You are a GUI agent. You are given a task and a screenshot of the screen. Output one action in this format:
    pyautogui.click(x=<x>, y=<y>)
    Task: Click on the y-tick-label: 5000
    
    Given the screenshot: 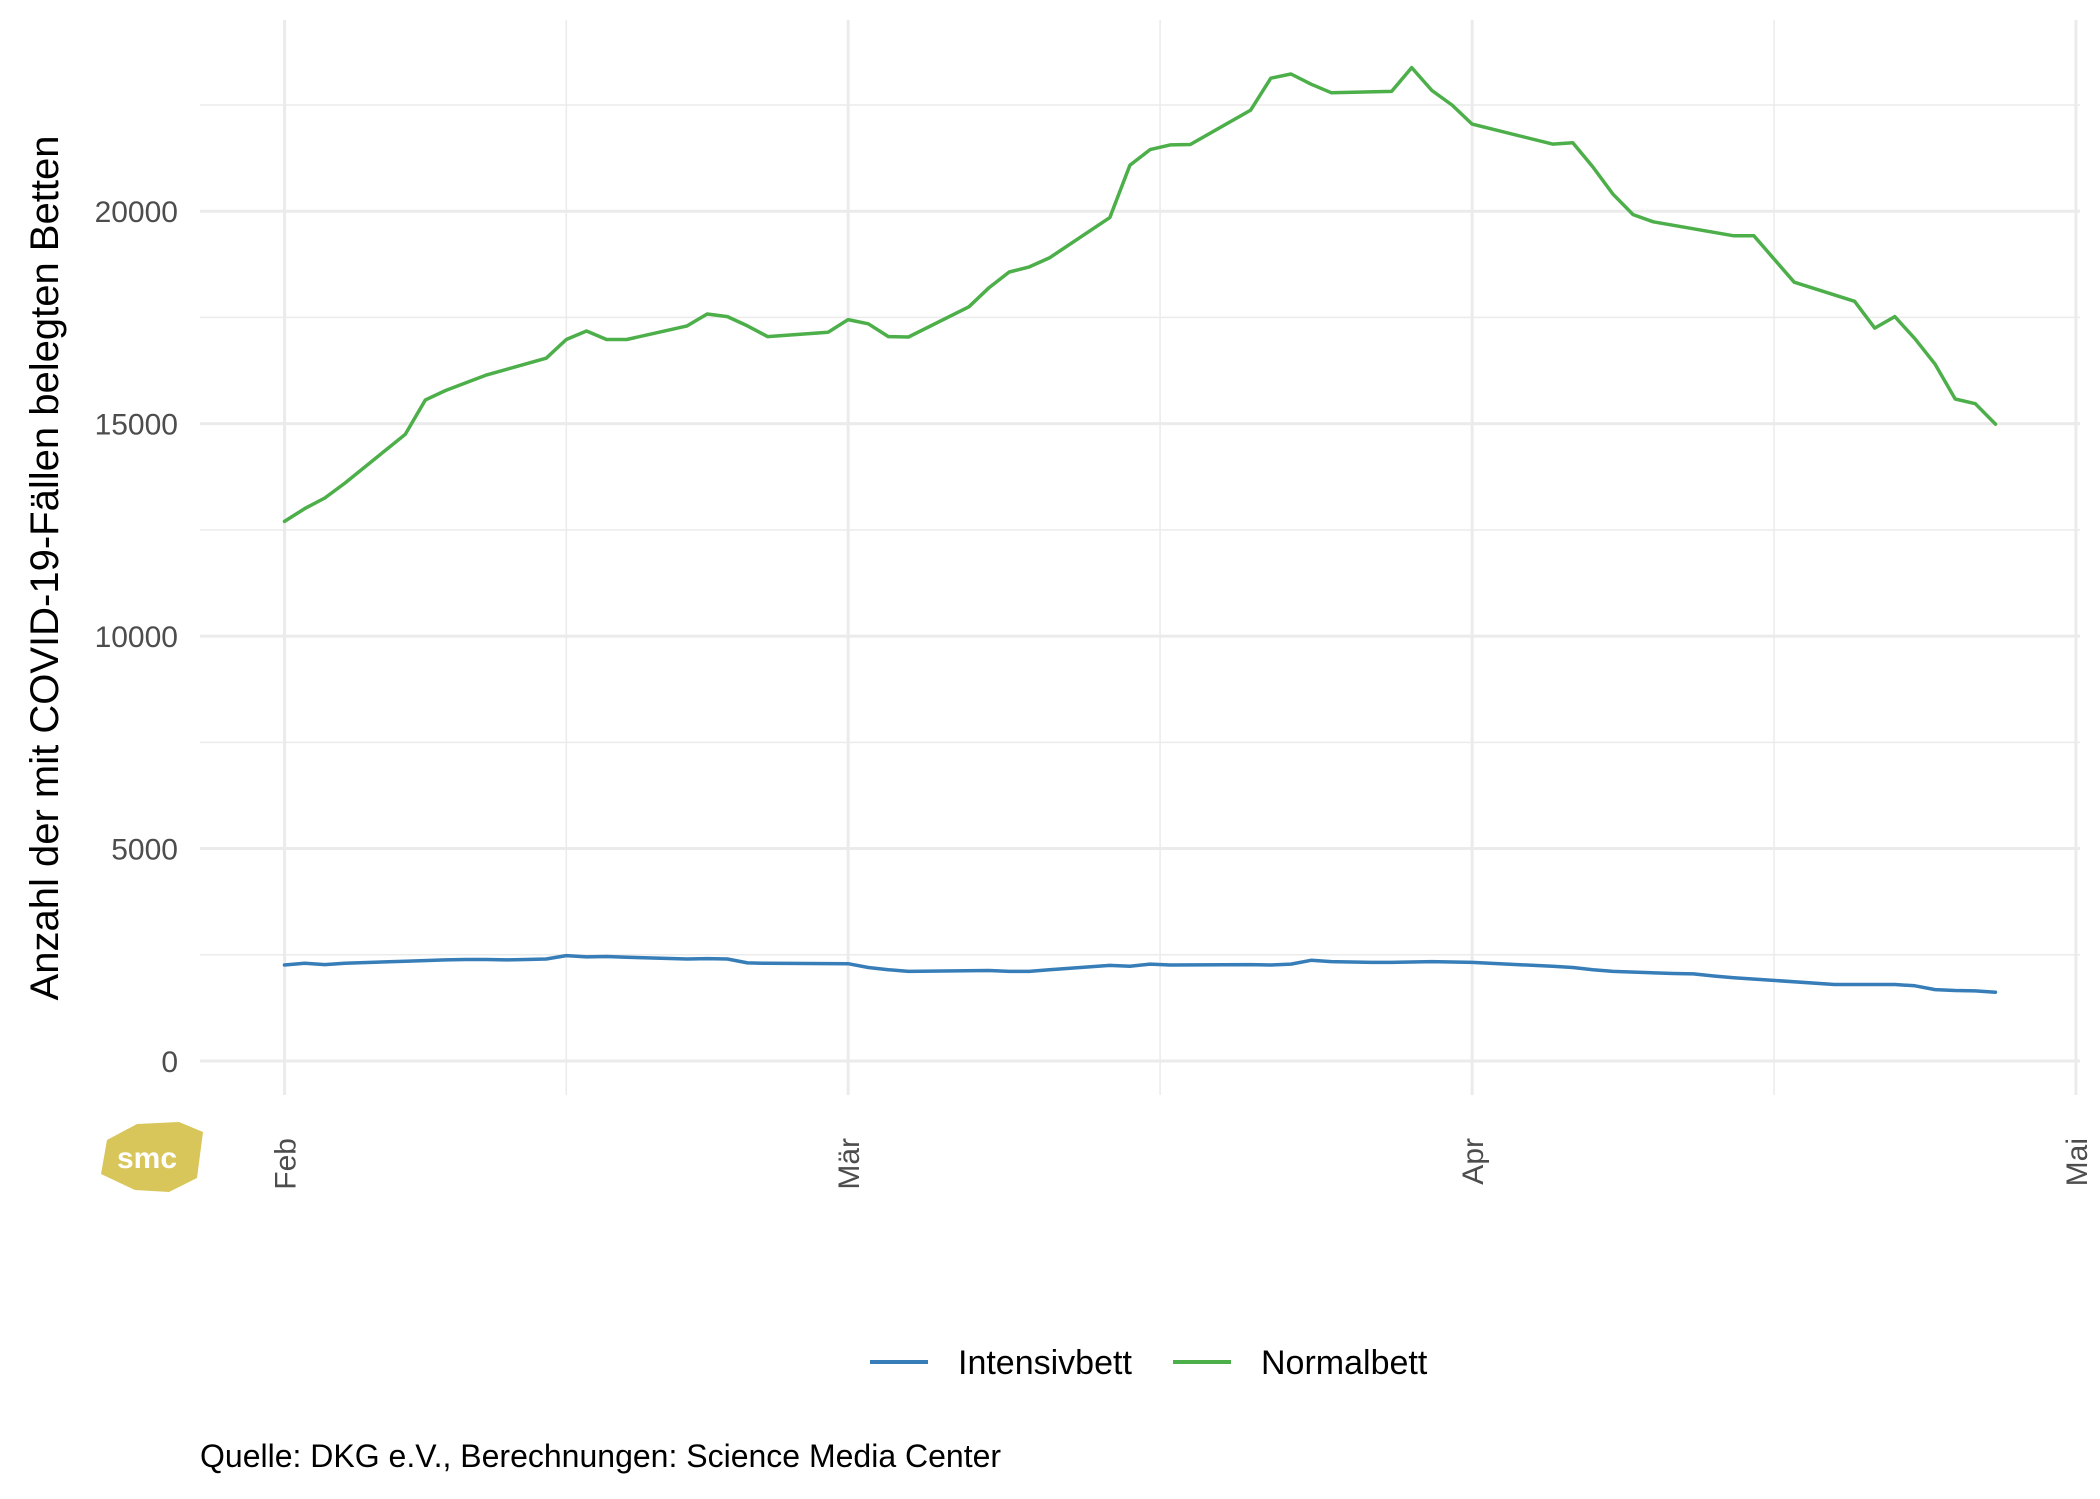 What is the action you would take?
    pyautogui.click(x=144, y=850)
    